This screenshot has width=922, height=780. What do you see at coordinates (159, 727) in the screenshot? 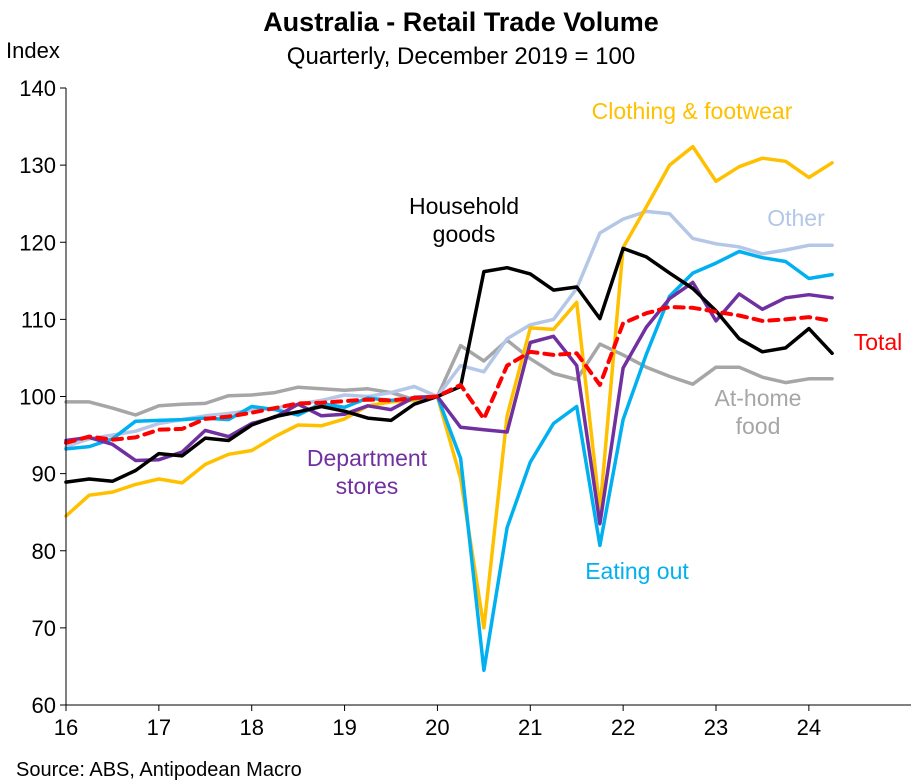
I see `x-tick-label: 17` at bounding box center [159, 727].